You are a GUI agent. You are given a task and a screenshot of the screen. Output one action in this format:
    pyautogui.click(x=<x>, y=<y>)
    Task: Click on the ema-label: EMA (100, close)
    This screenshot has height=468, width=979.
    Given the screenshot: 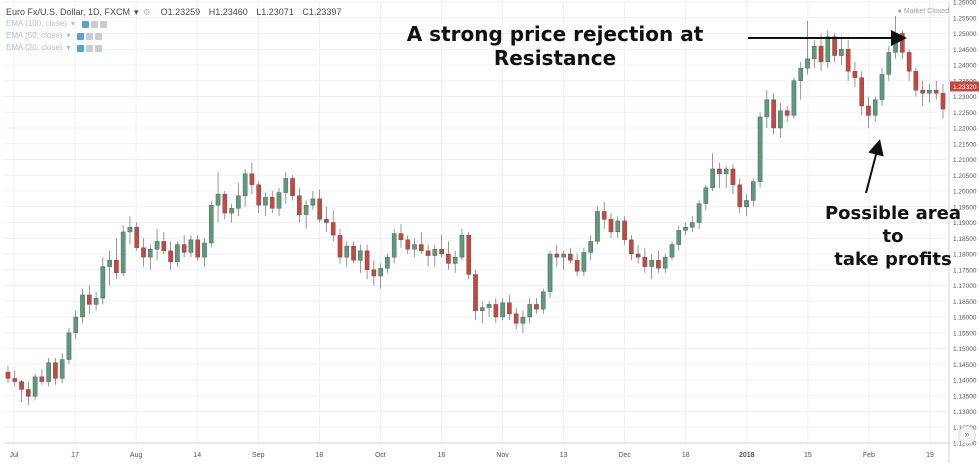 What is the action you would take?
    pyautogui.click(x=36, y=23)
    